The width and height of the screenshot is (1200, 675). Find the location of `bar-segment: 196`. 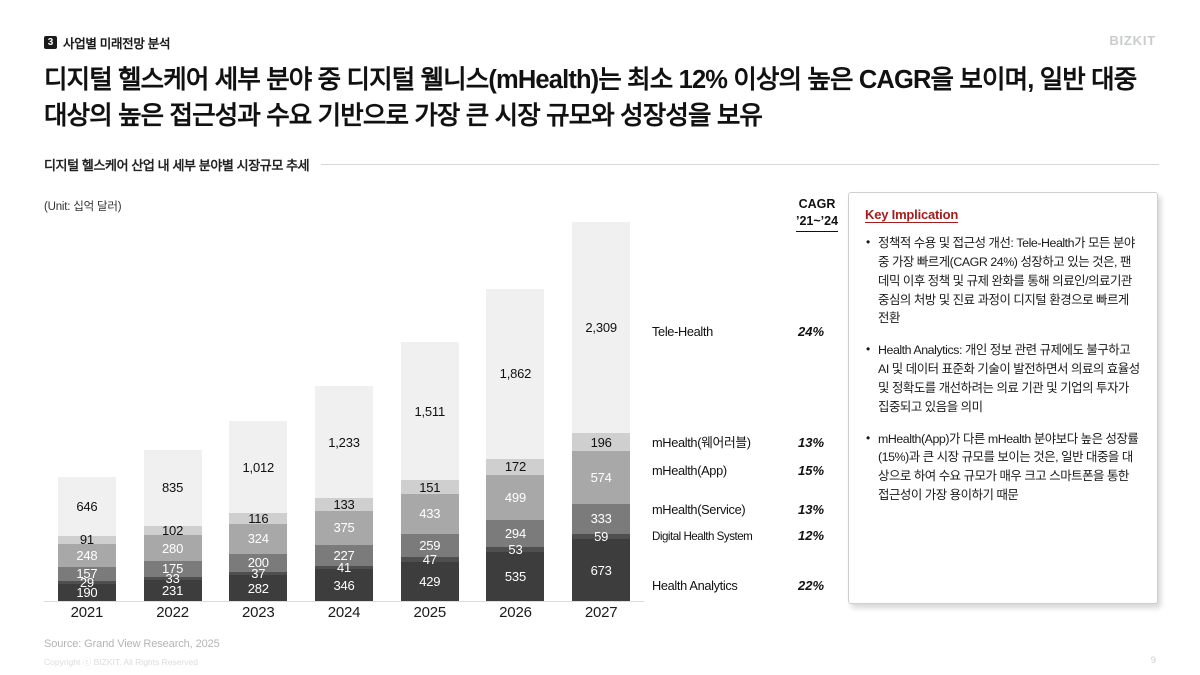

bar-segment: 196 is located at coordinates (601, 442).